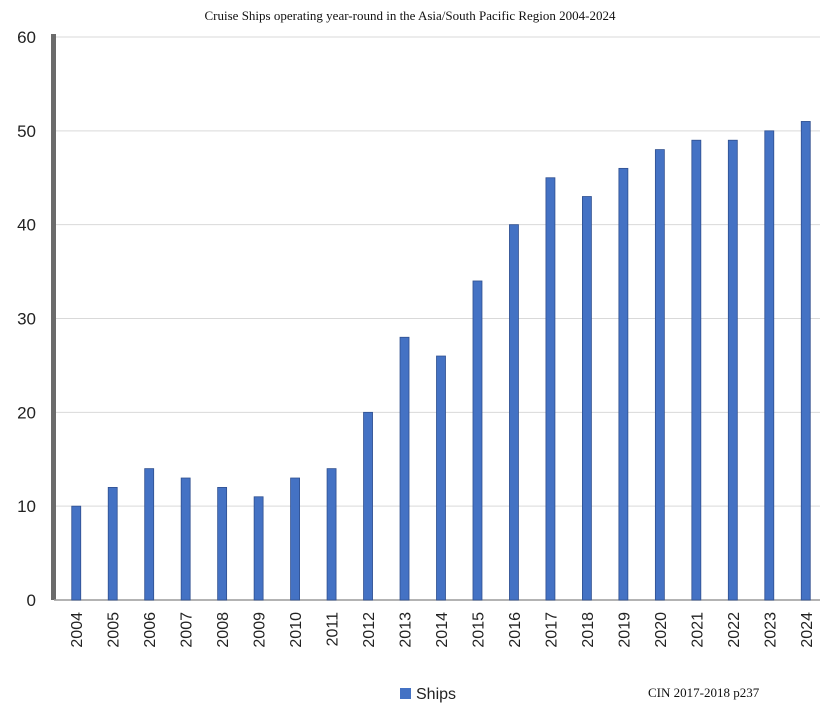  I want to click on y-tick-label: 20, so click(26, 412).